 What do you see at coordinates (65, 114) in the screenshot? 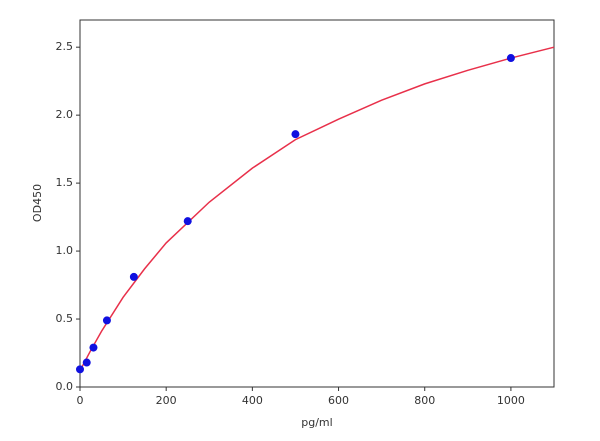
I see `y-tick-label: 2.0` at bounding box center [65, 114].